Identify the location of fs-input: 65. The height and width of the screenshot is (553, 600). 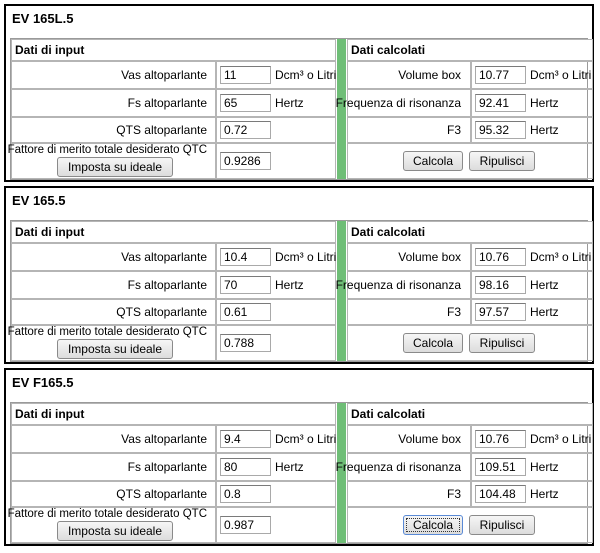
(245, 103).